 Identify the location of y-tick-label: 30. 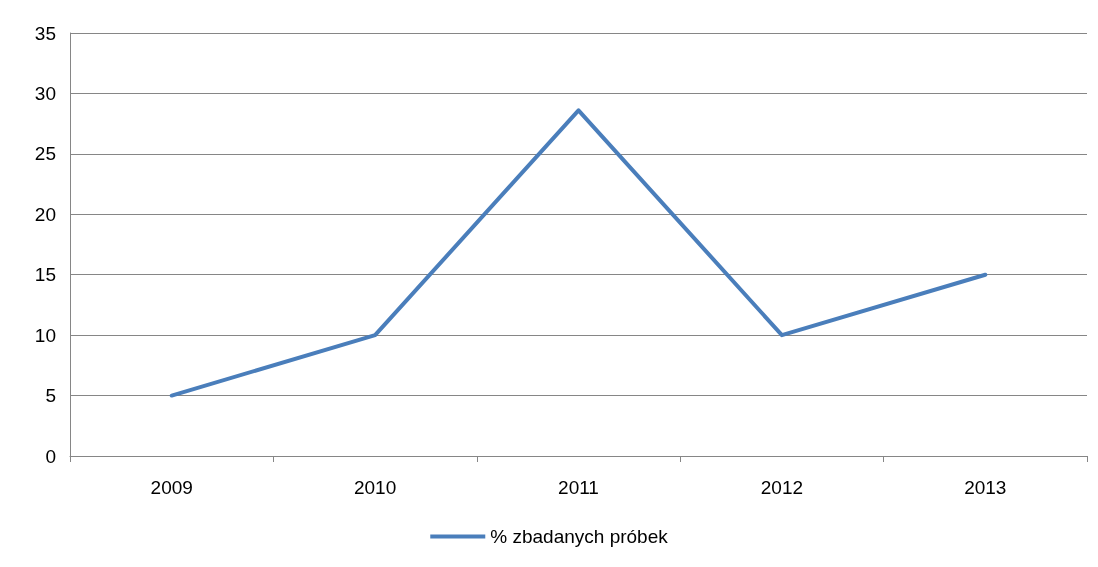
(45, 93).